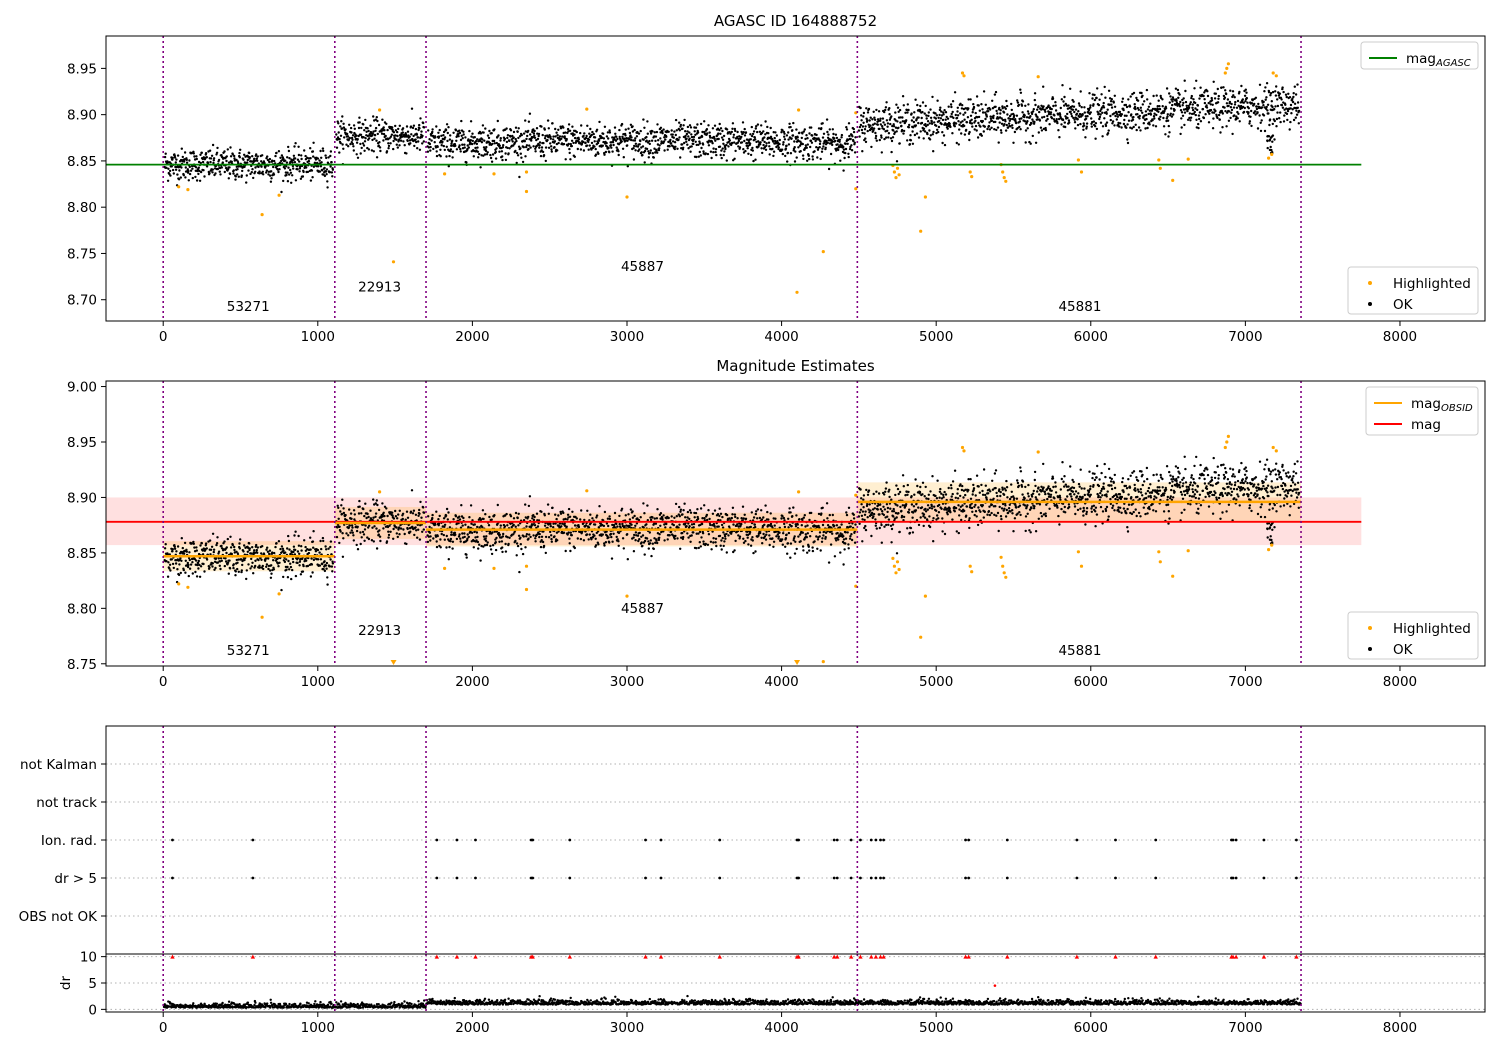 The height and width of the screenshot is (1050, 1500). I want to click on y-tick-label: 8.90, so click(82, 498).